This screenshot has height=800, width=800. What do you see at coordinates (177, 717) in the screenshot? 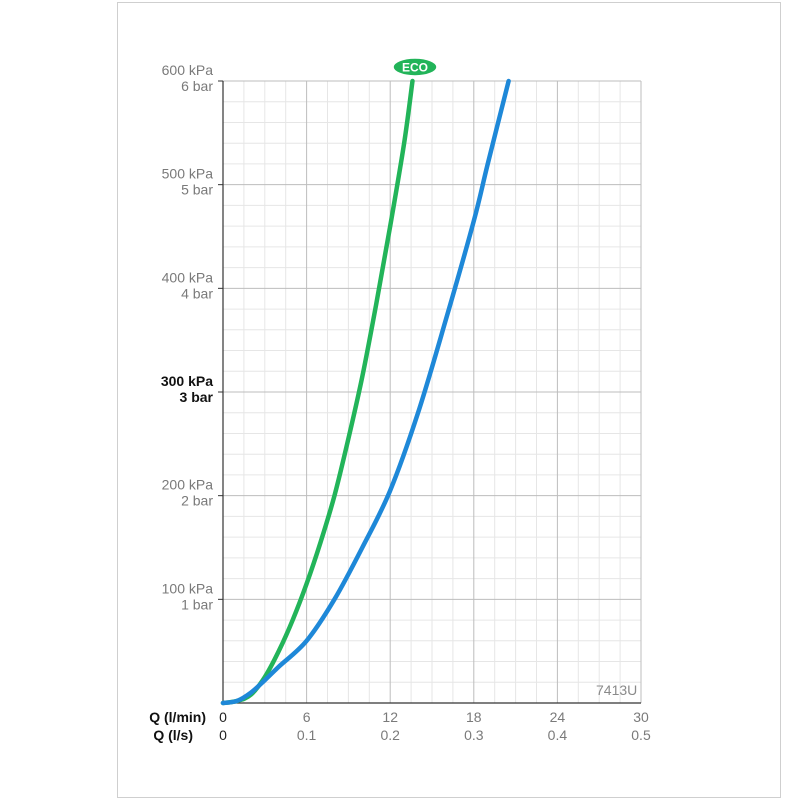
I see `x-axis-title-lmin: Q (l/min)` at bounding box center [177, 717].